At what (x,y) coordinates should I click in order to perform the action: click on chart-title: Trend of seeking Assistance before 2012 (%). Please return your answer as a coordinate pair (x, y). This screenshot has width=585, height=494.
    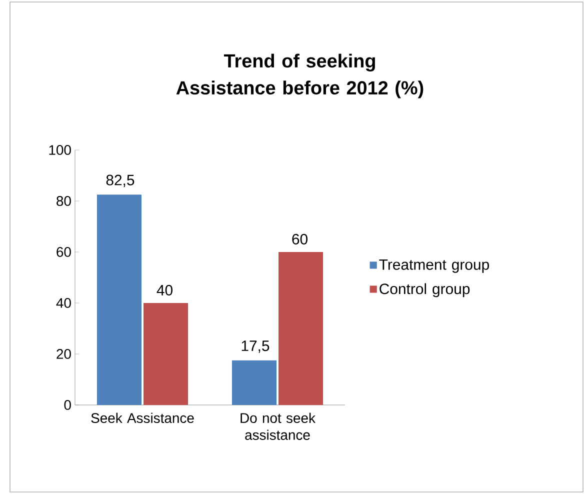
    Looking at the image, I should click on (300, 76).